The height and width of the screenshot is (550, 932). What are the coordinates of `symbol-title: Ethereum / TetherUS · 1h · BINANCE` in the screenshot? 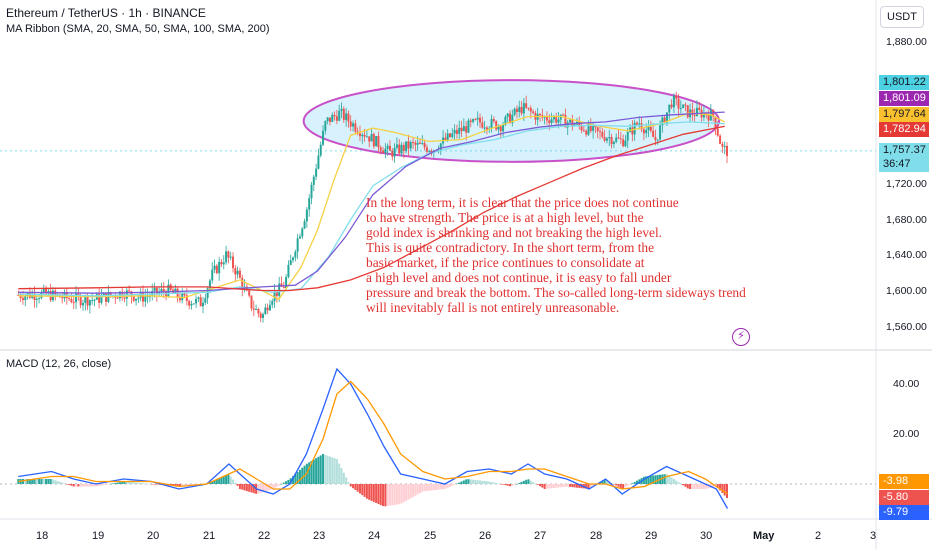 It's located at (106, 13).